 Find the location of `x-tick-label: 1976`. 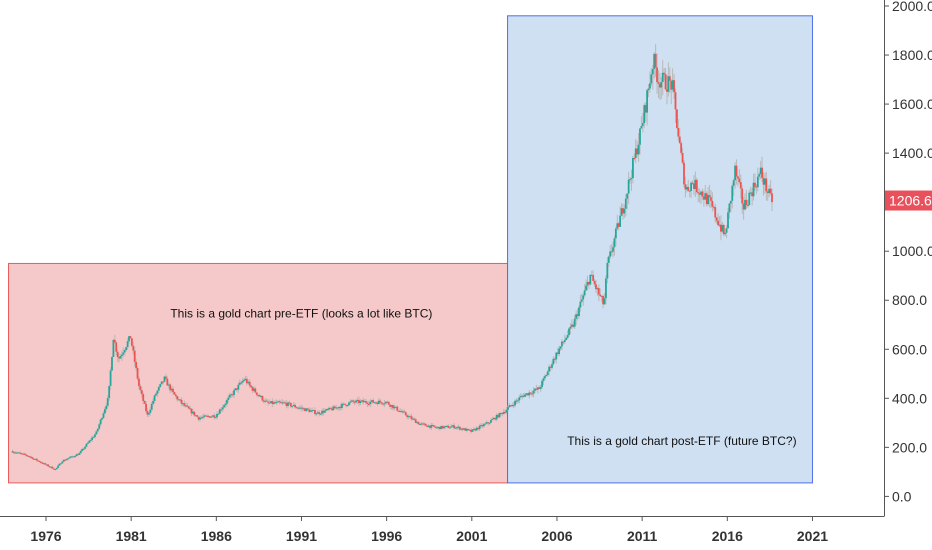

x-tick-label: 1976 is located at coordinates (45, 536).